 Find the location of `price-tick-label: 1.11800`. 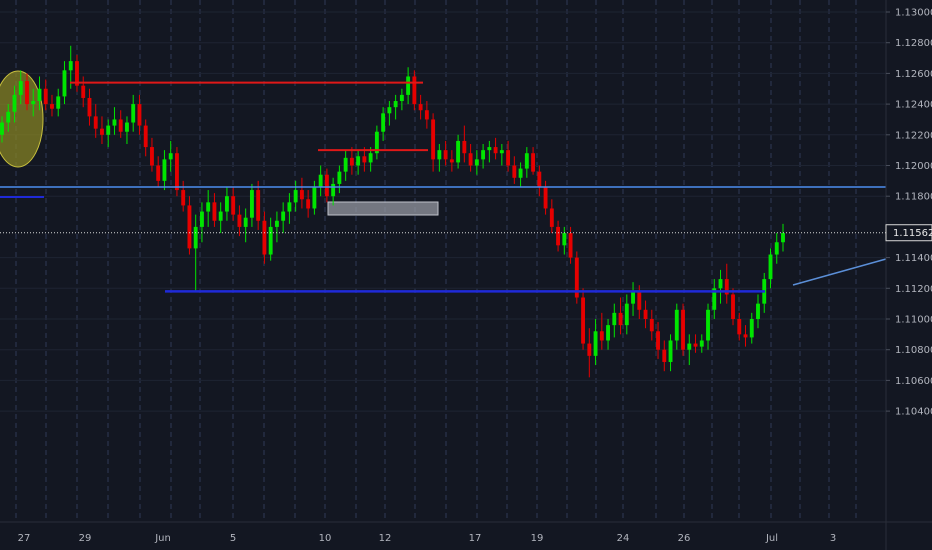

price-tick-label: 1.11800 is located at coordinates (913, 197).